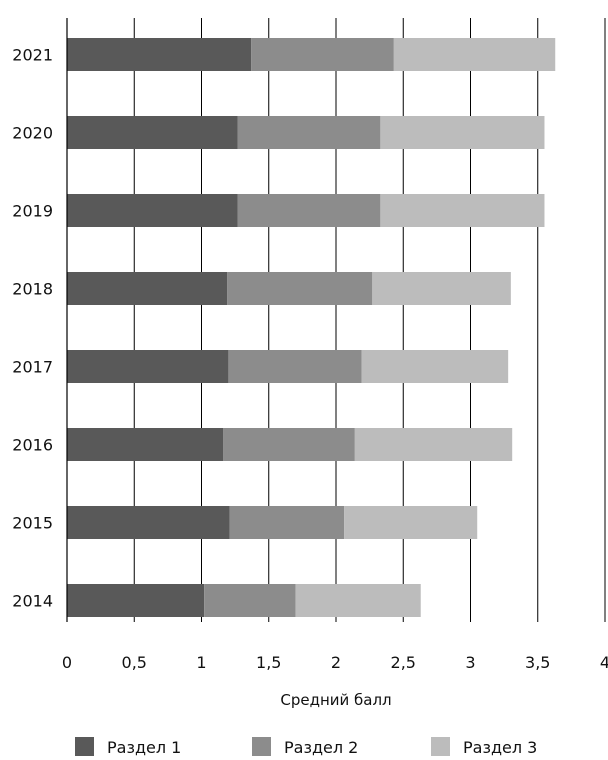 The image size is (608, 760). Describe the element at coordinates (470, 662) in the screenshot. I see `x-tick-label-6: 3` at that location.